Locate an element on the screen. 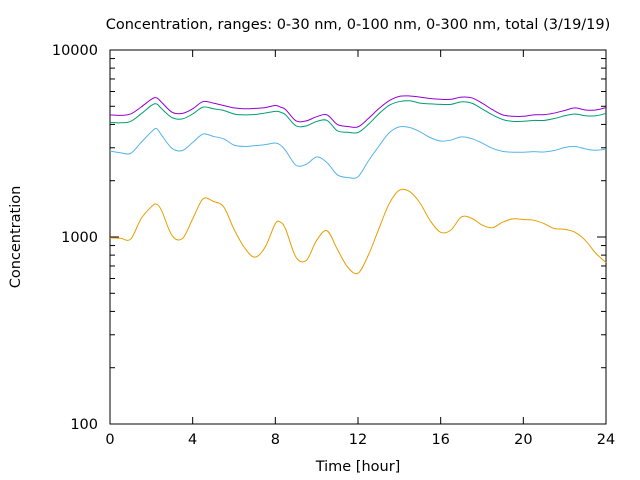 The height and width of the screenshot is (480, 640). x-tick-label: 12 is located at coordinates (358, 440).